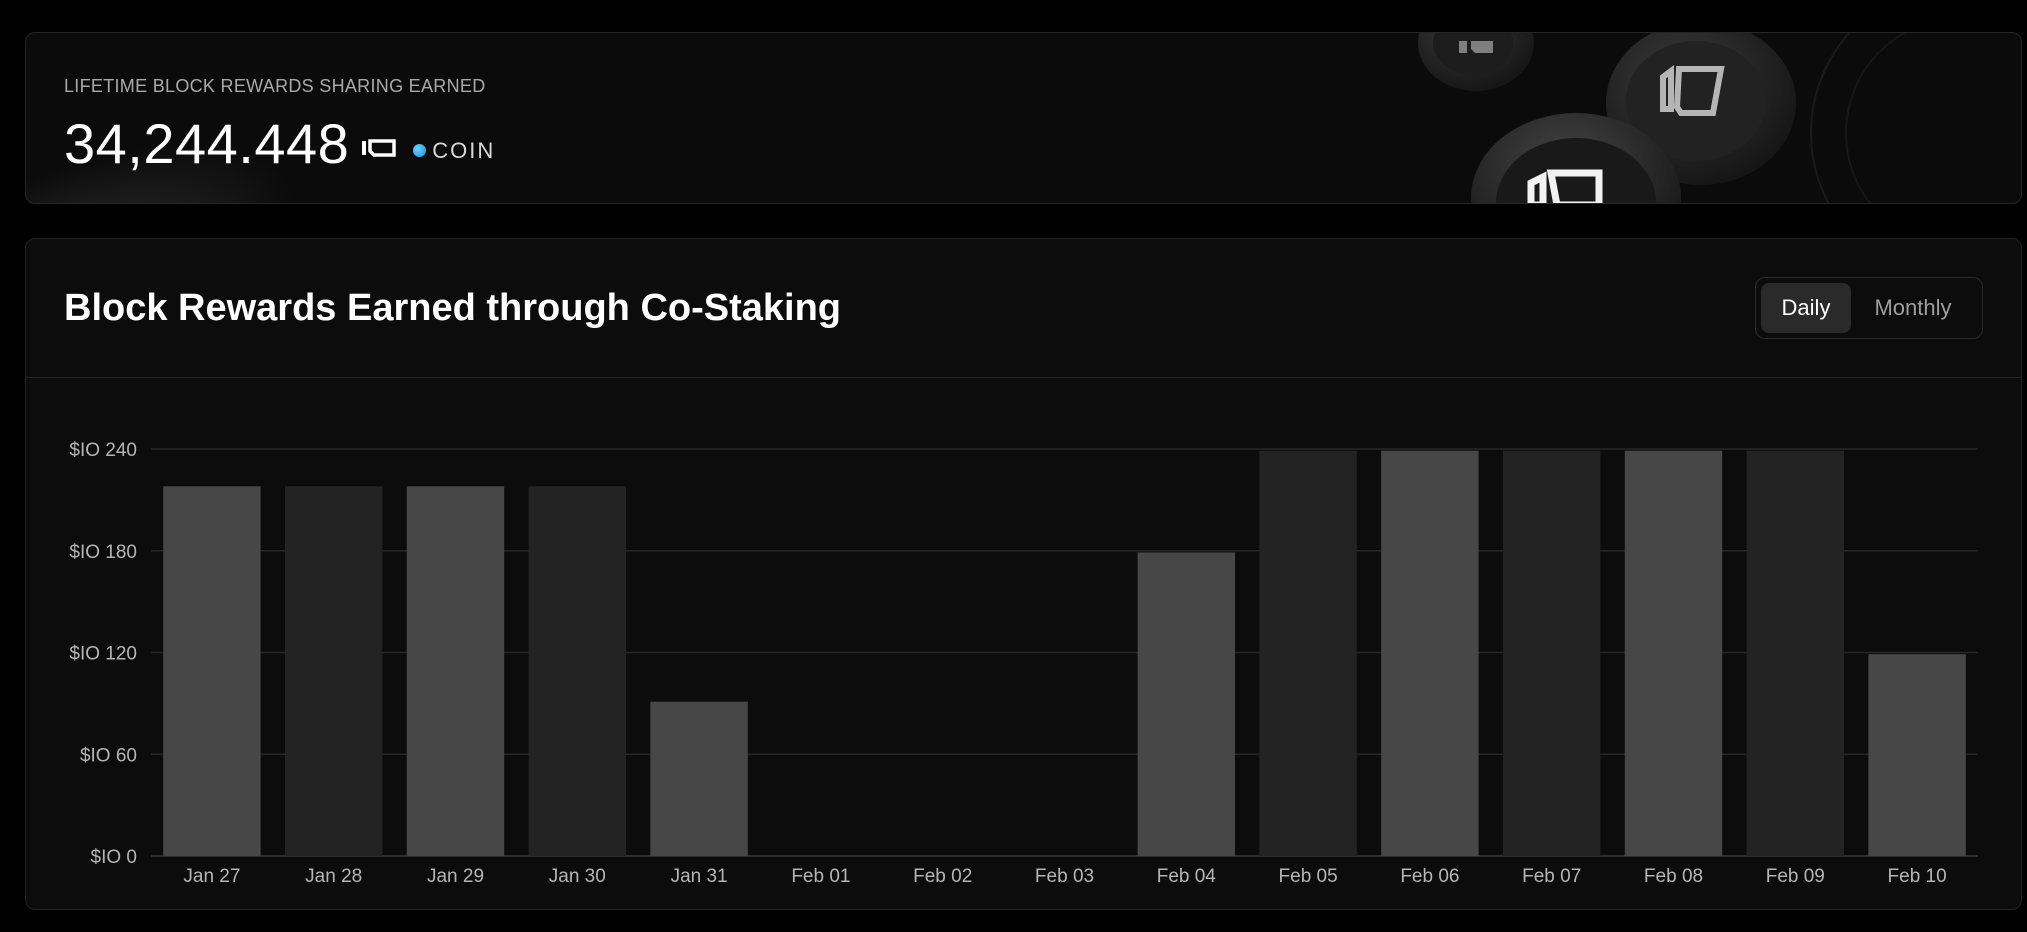  I want to click on x-tick-label: Feb 05, so click(1308, 876).